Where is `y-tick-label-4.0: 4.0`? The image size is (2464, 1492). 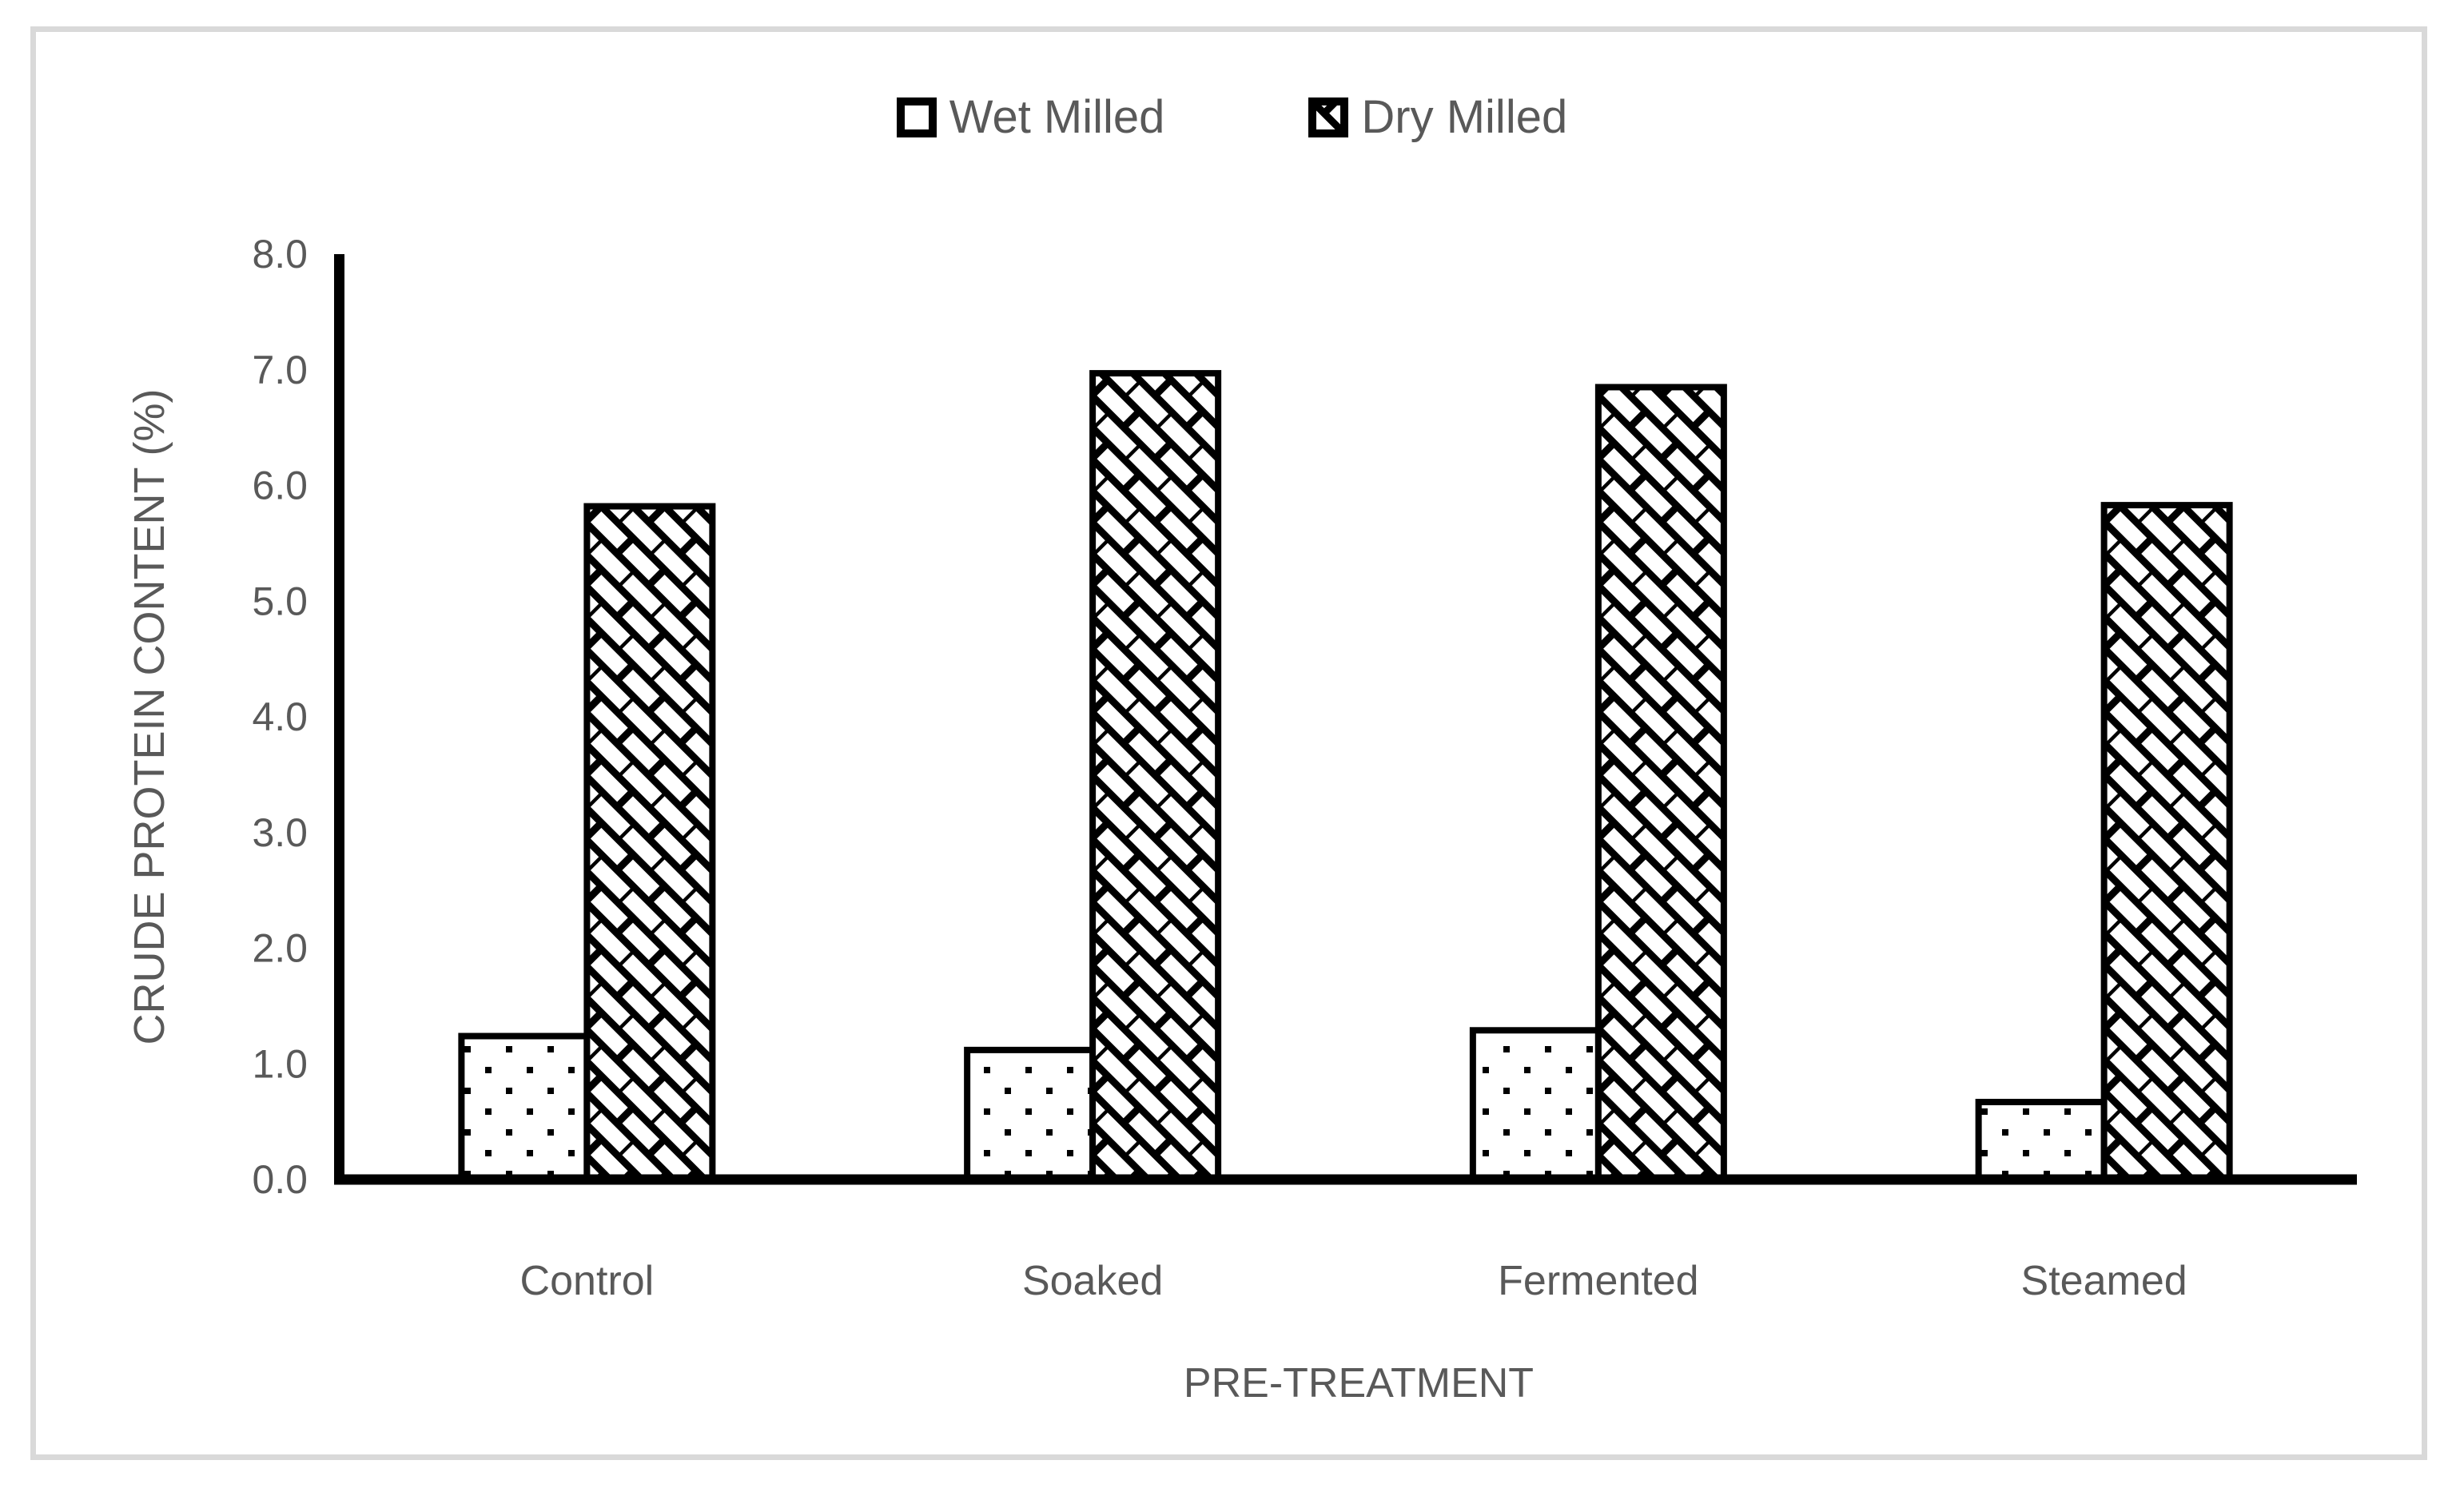
y-tick-label-4.0: 4.0 is located at coordinates (280, 716).